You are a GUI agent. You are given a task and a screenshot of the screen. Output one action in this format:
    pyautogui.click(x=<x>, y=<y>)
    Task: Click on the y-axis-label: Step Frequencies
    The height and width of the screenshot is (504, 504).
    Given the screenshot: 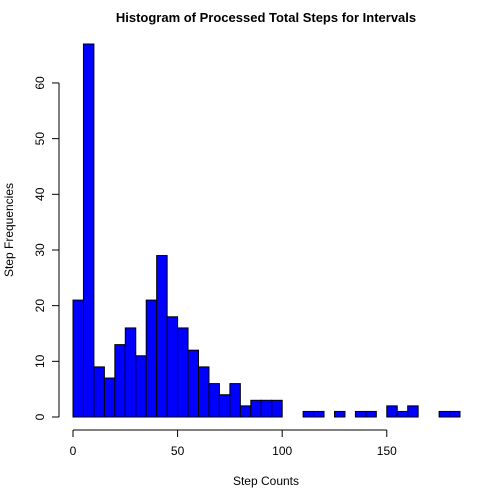 What is the action you would take?
    pyautogui.click(x=9, y=230)
    